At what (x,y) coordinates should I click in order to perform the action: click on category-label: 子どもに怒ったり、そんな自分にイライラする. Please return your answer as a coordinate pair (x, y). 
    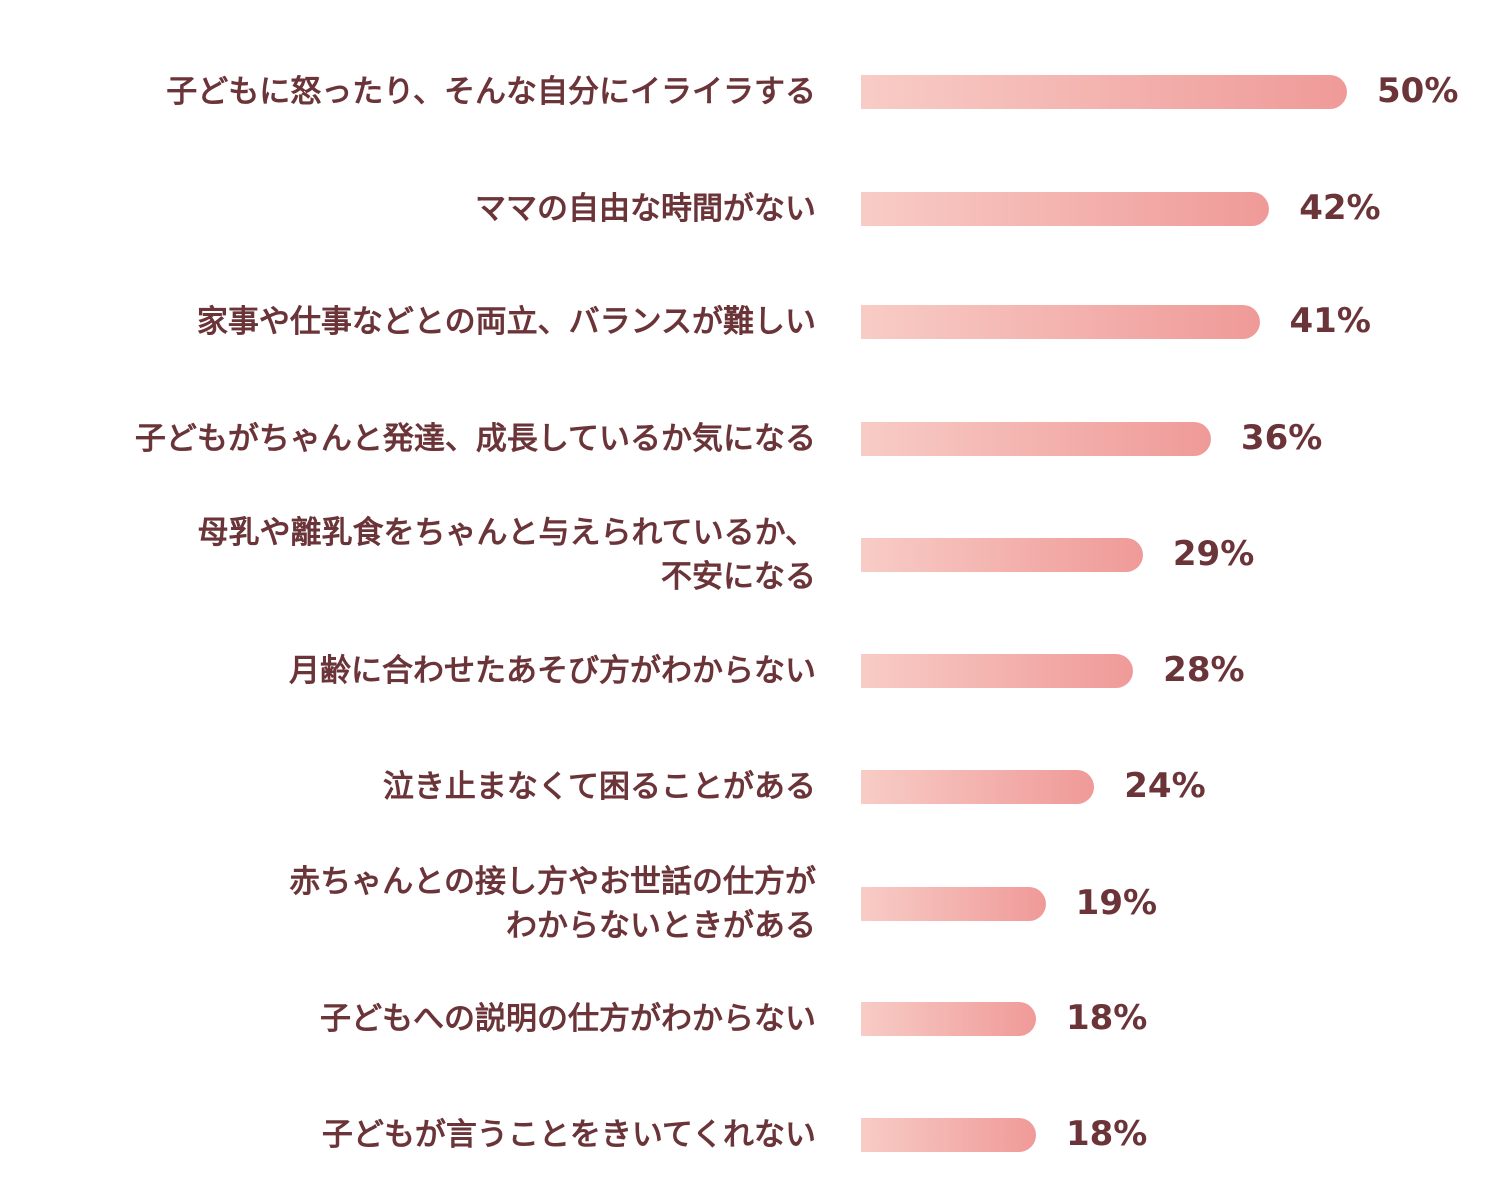
    Looking at the image, I should click on (491, 92).